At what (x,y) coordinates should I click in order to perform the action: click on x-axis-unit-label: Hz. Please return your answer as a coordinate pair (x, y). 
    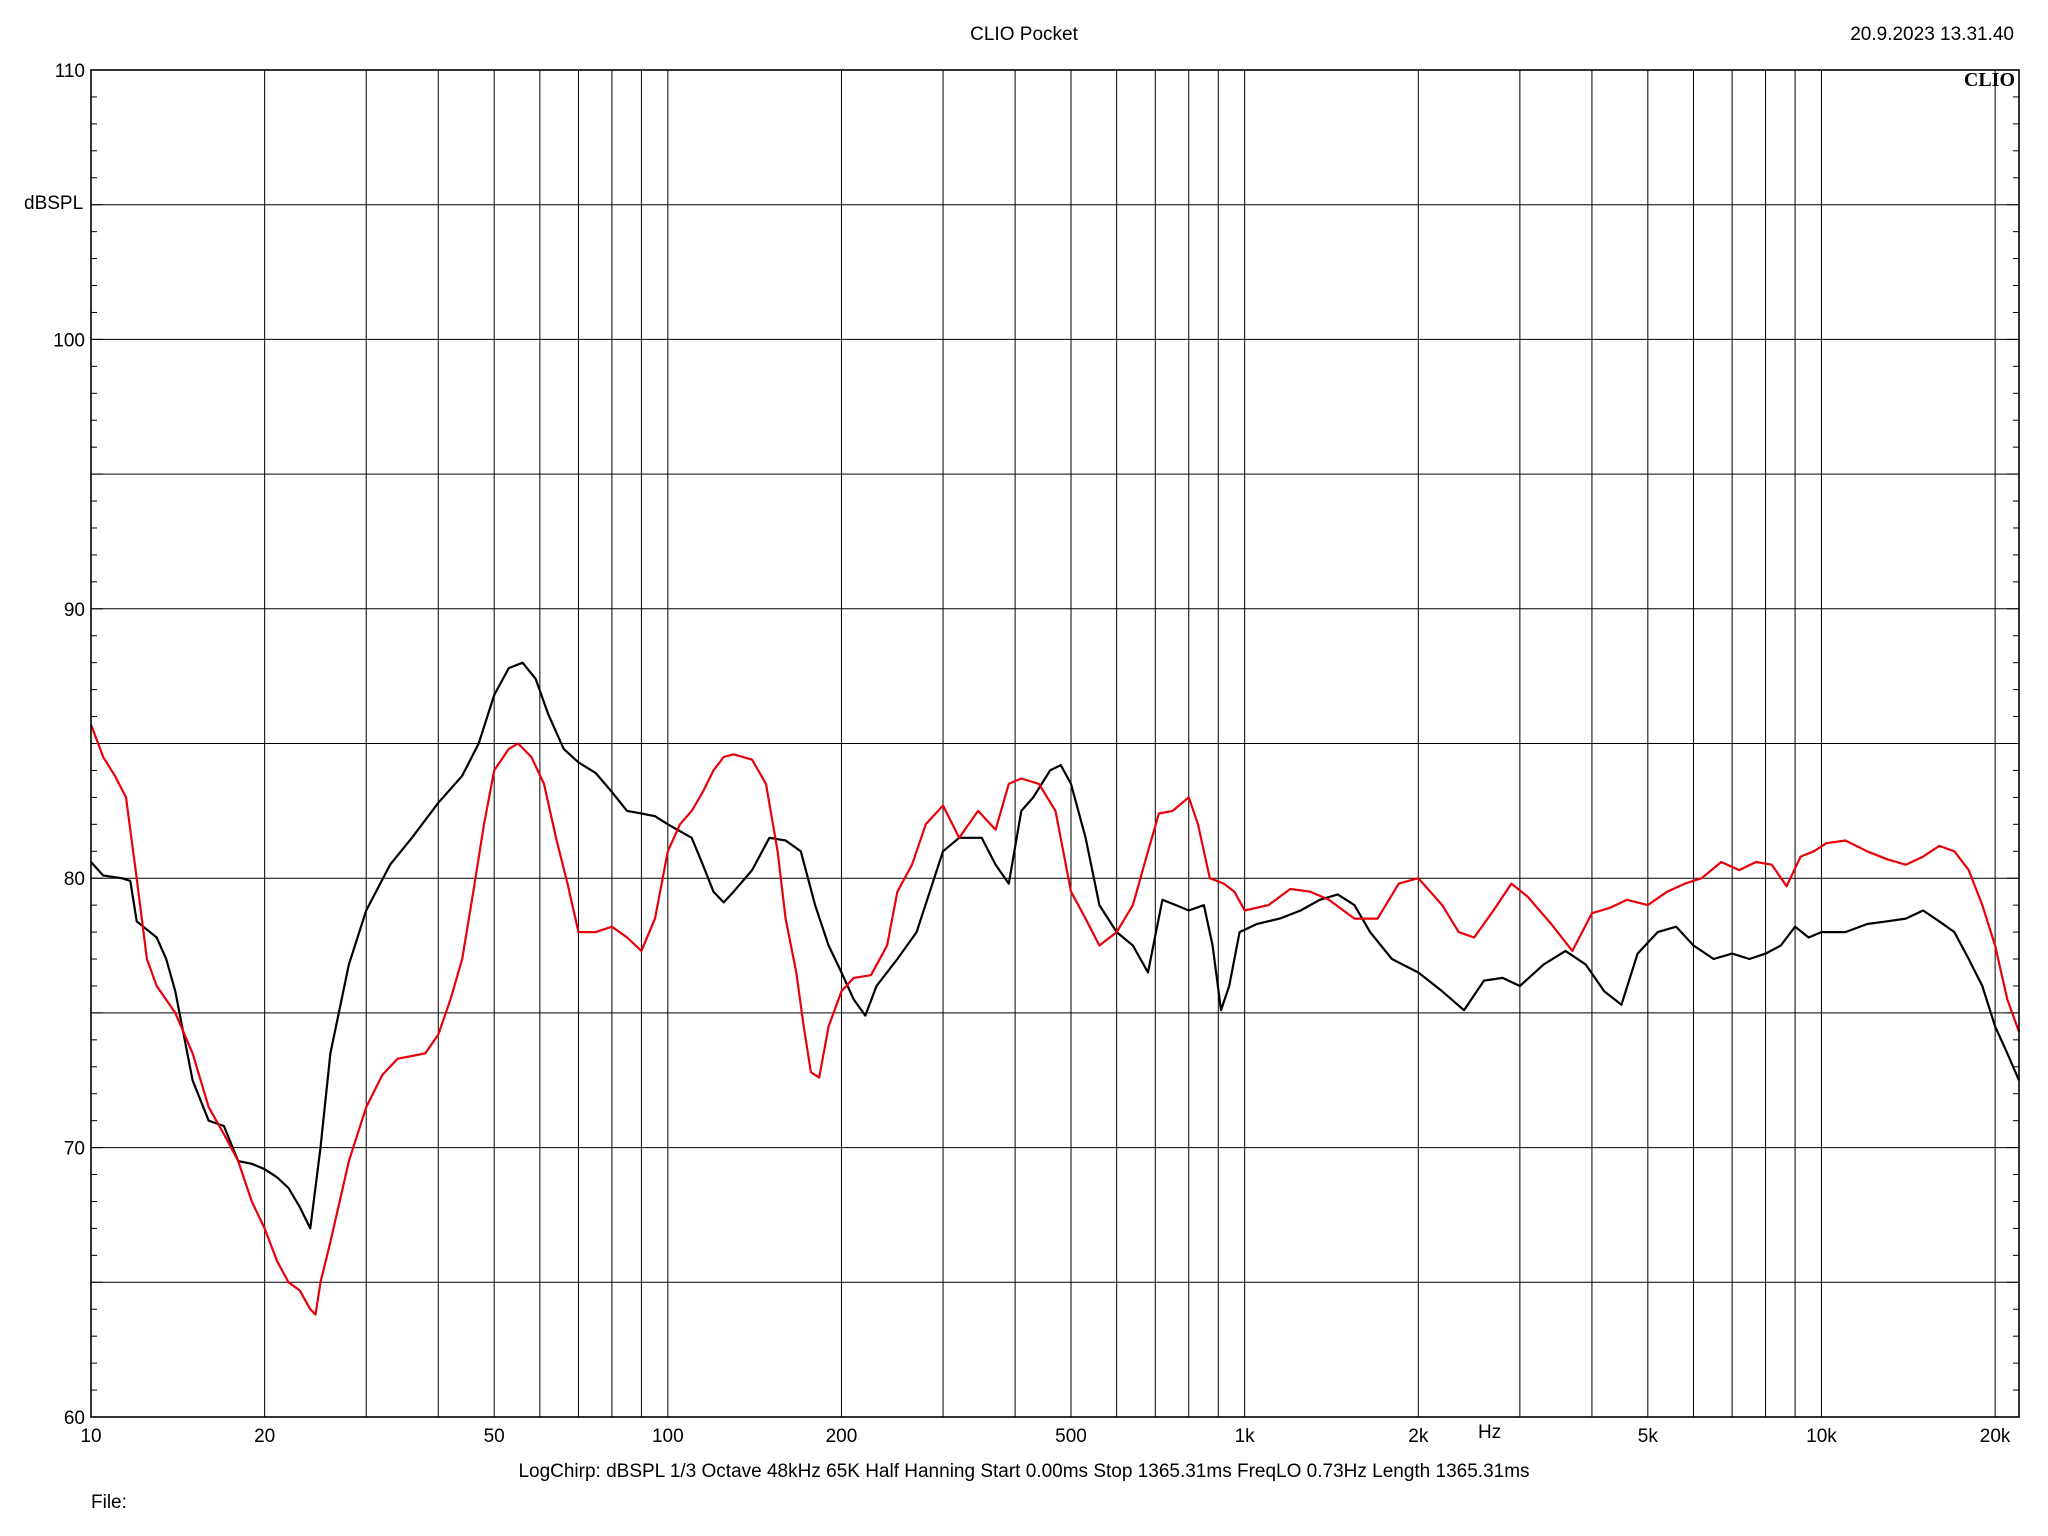
    Looking at the image, I should click on (1490, 1432).